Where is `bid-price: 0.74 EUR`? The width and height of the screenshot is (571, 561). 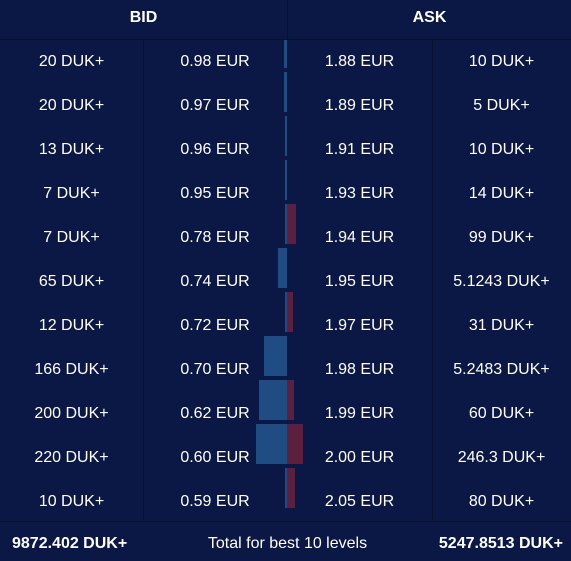 bid-price: 0.74 EUR is located at coordinates (215, 281).